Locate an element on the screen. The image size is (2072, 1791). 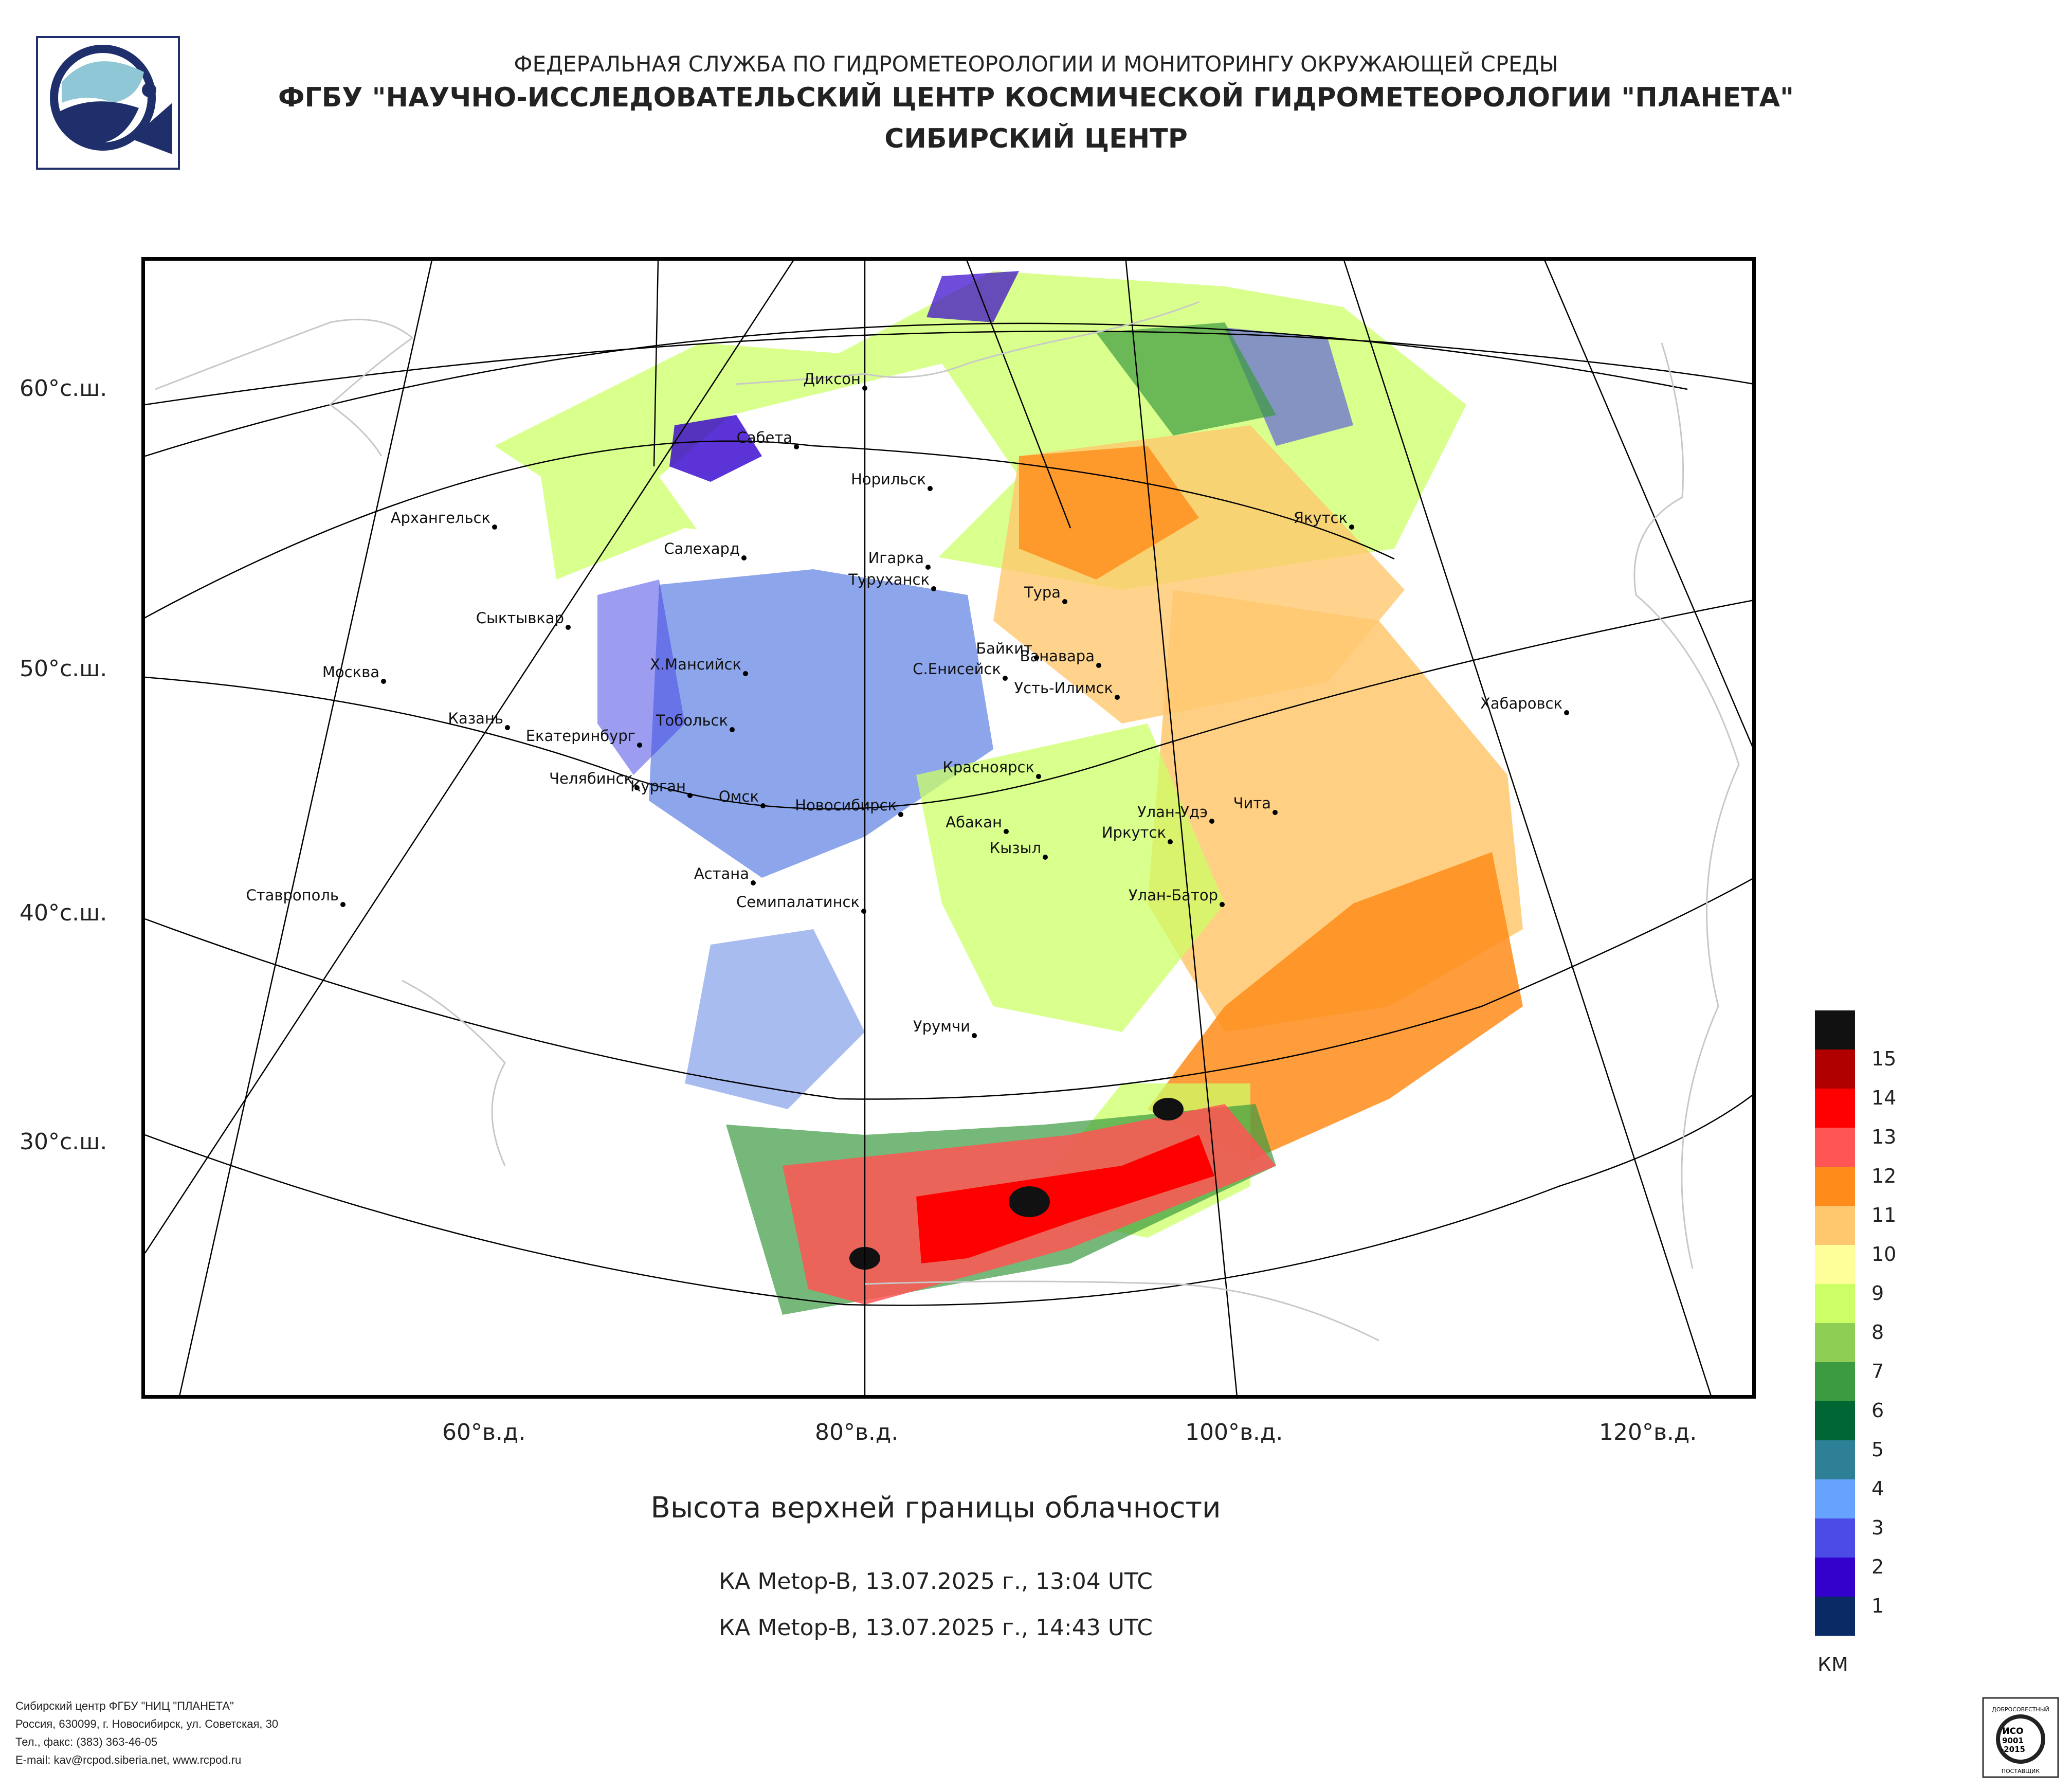
city-label: Тура is located at coordinates (1042, 592).